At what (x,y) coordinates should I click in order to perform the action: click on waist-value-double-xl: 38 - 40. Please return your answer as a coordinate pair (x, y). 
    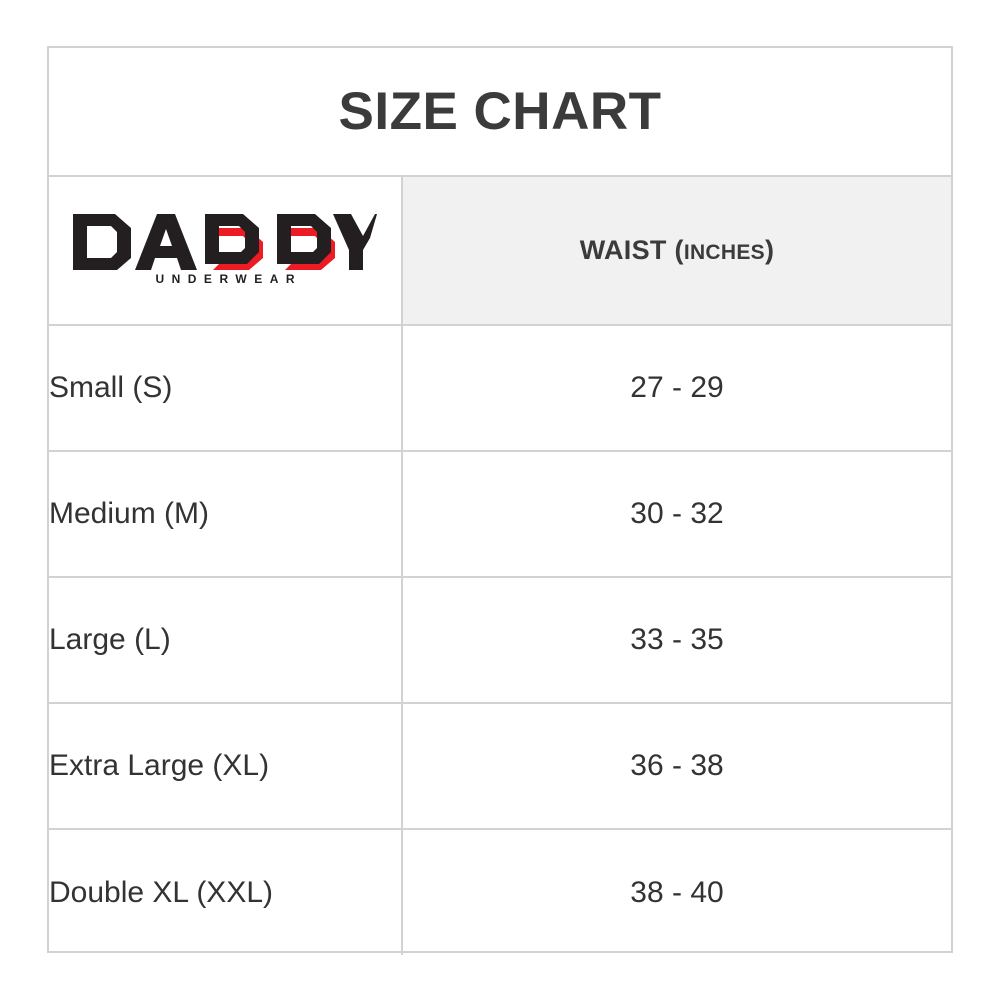
    Looking at the image, I should click on (677, 892).